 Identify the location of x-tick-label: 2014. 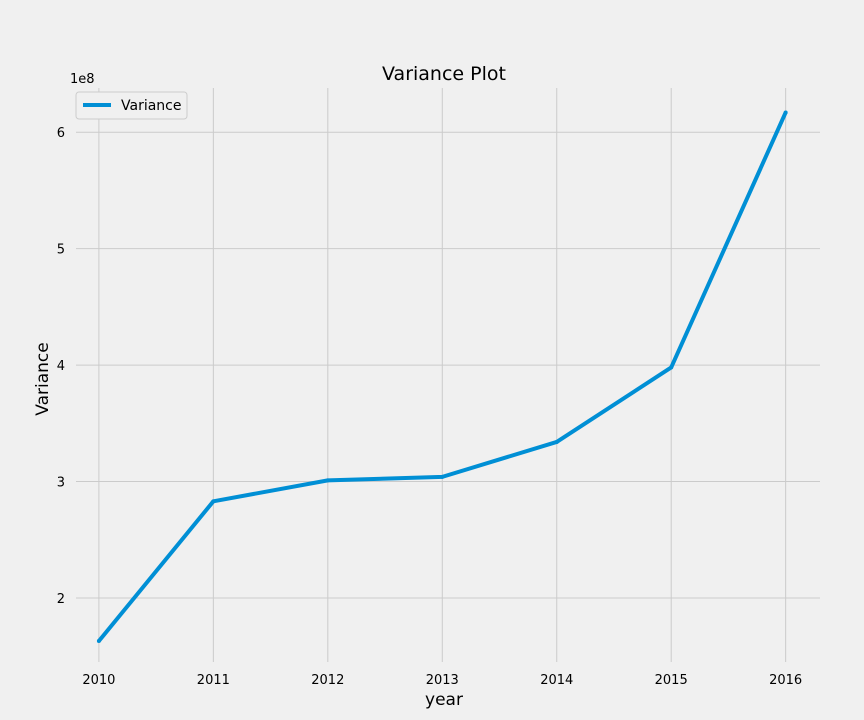
(556, 680).